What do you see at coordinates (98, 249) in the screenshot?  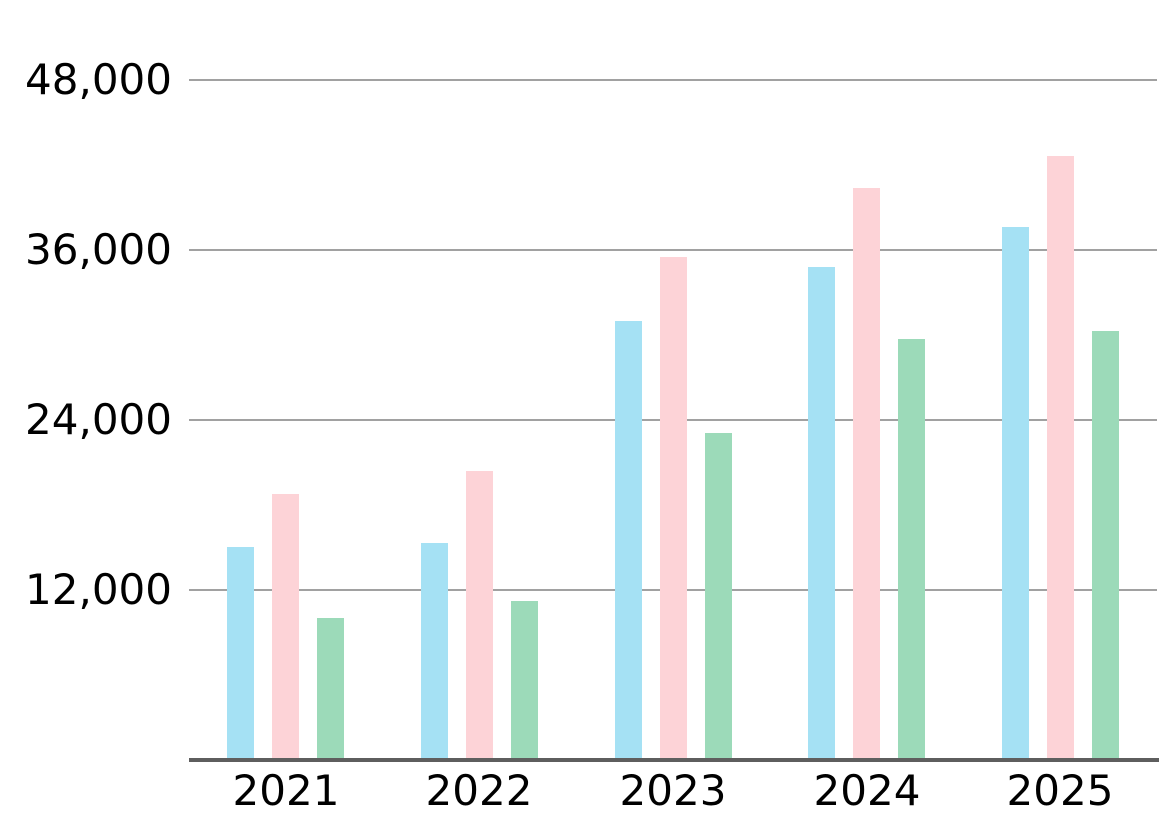 I see `y-axis-tick-label: 36,000` at bounding box center [98, 249].